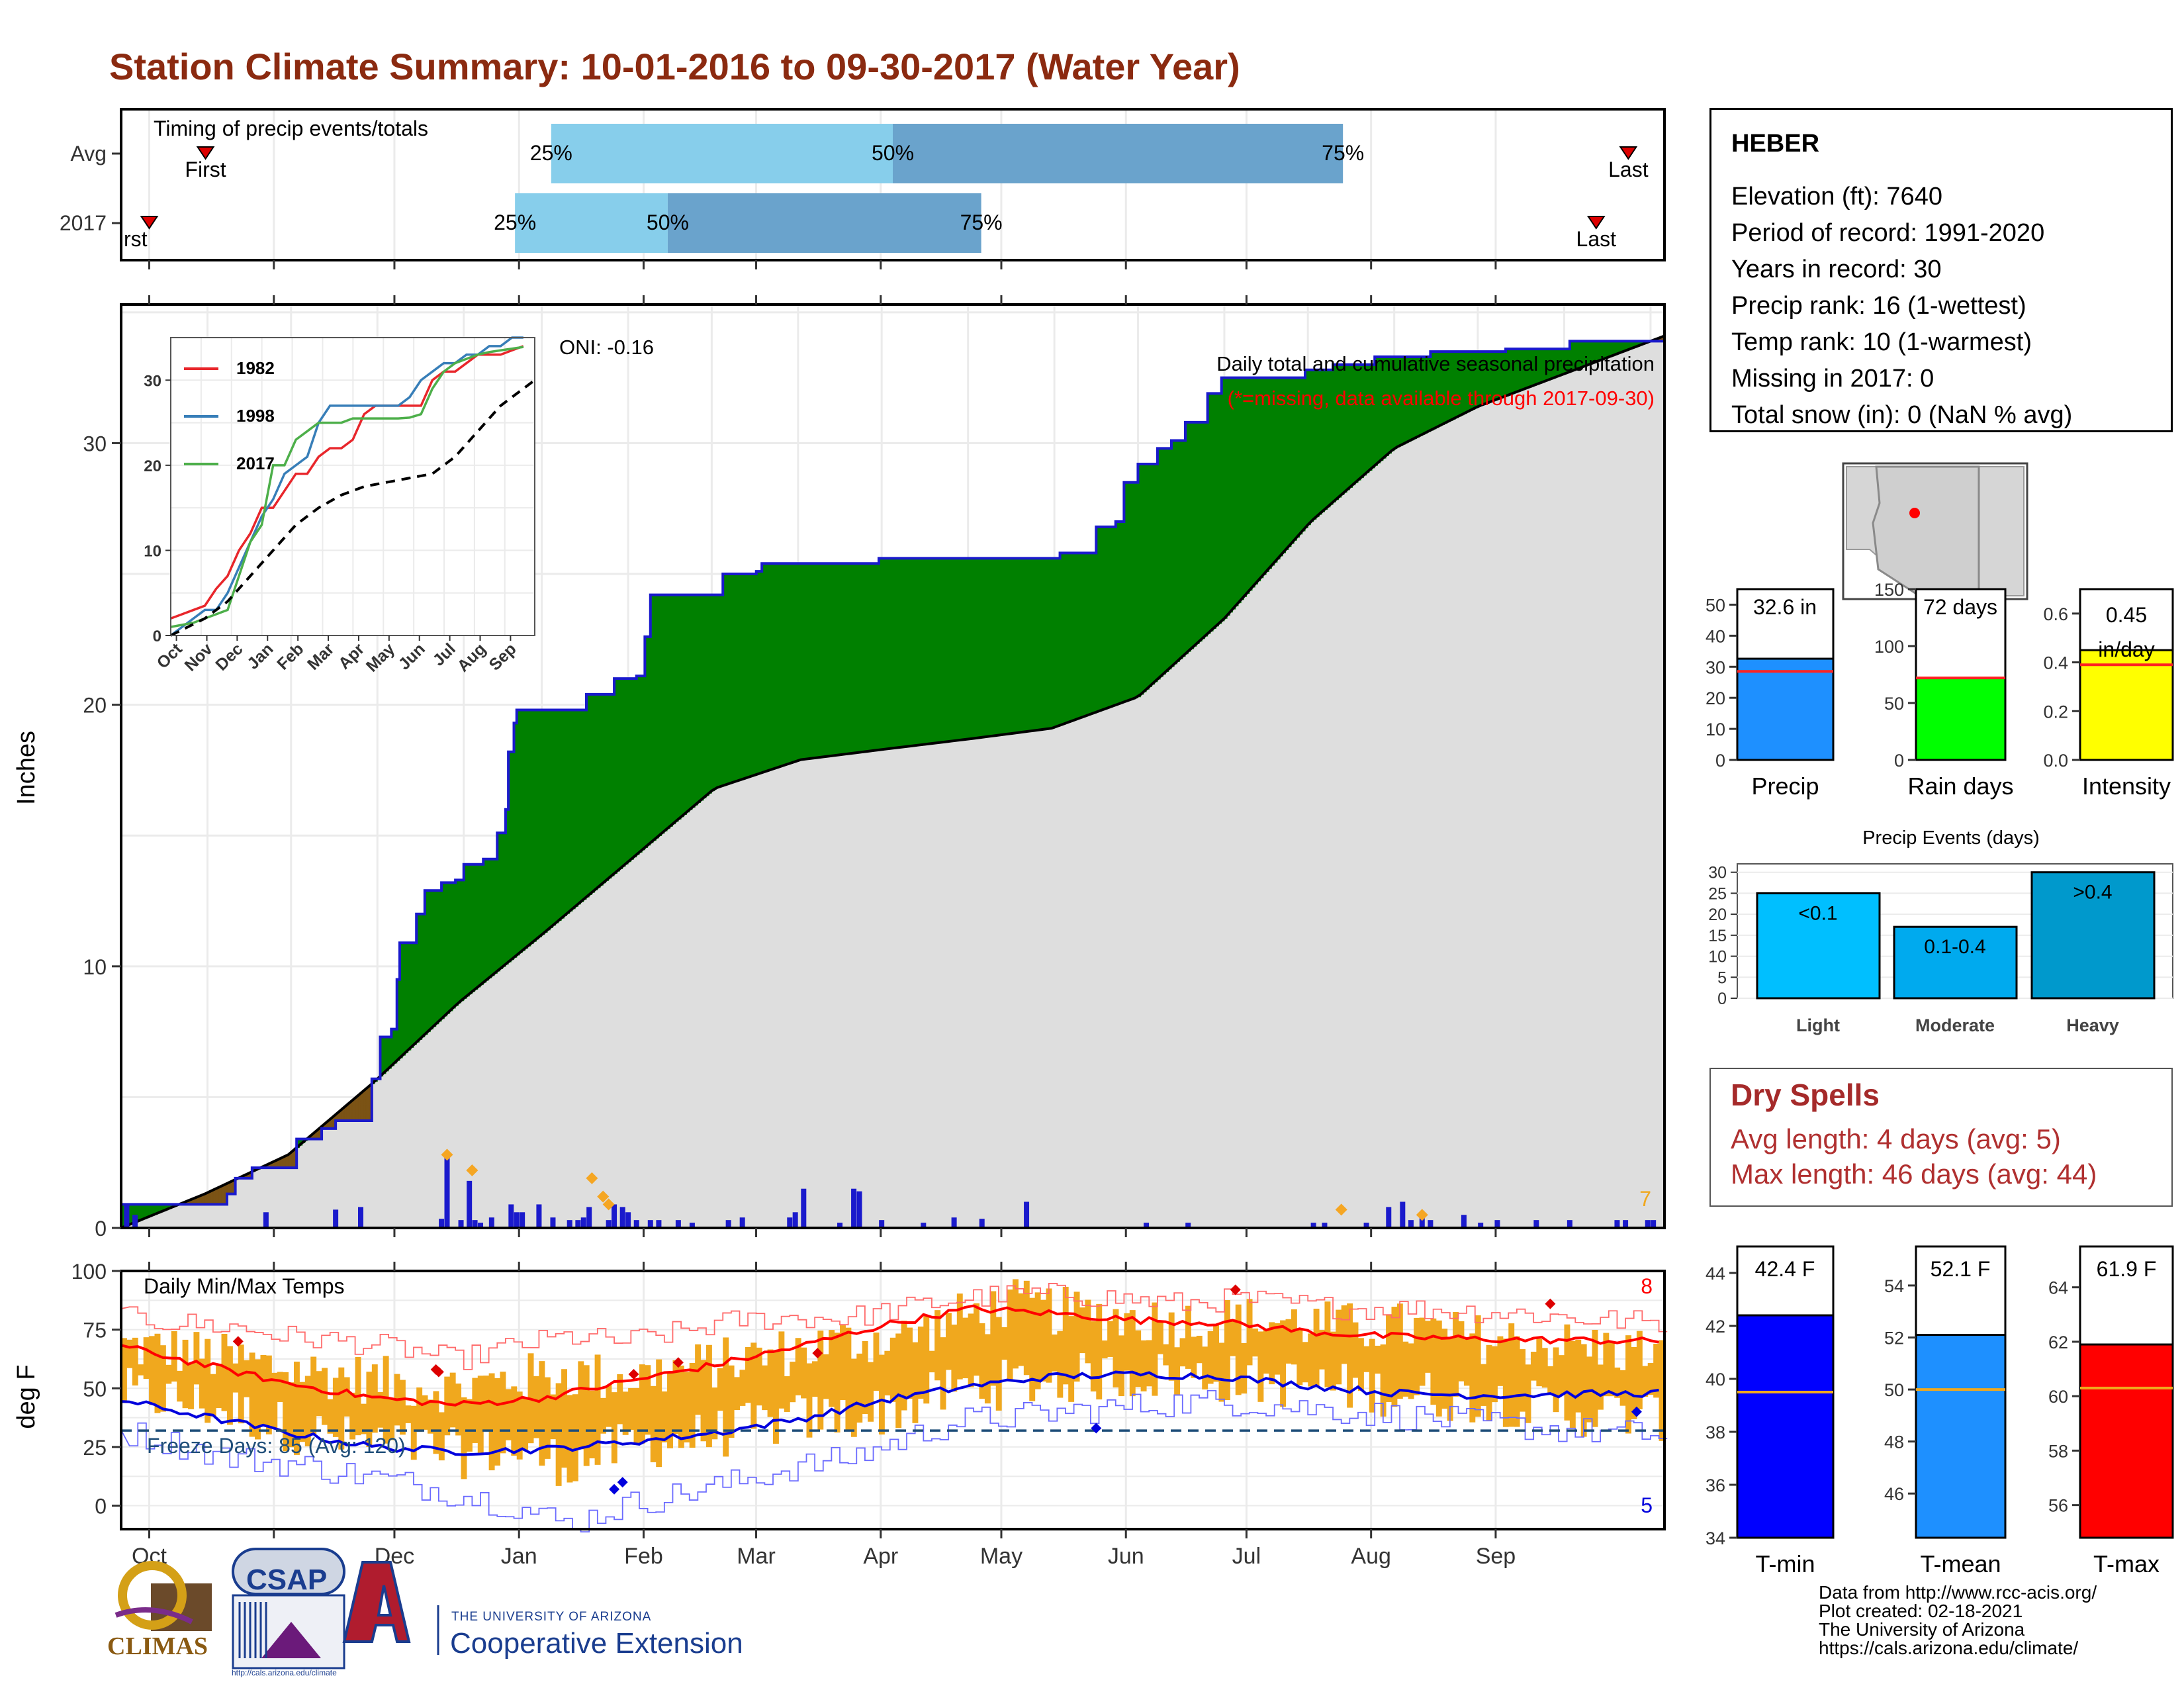 This screenshot has height=1688, width=2184. Describe the element at coordinates (591, 223) in the screenshot. I see `timing-bar-q1-2017` at that location.